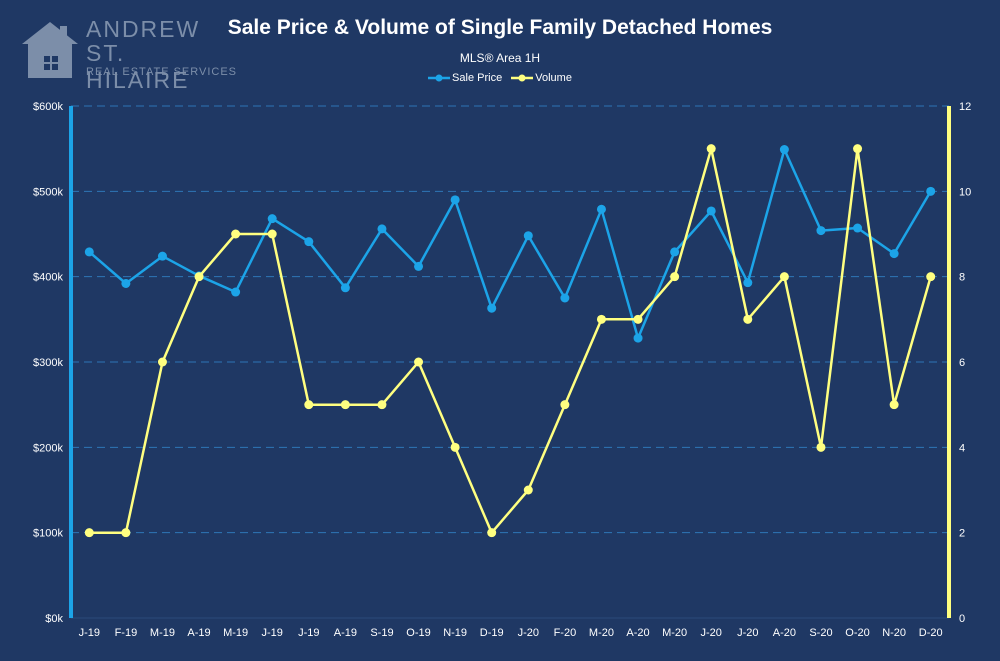 The width and height of the screenshot is (1000, 661). Describe the element at coordinates (820, 633) in the screenshot. I see `x-tick-label: S-20` at that location.